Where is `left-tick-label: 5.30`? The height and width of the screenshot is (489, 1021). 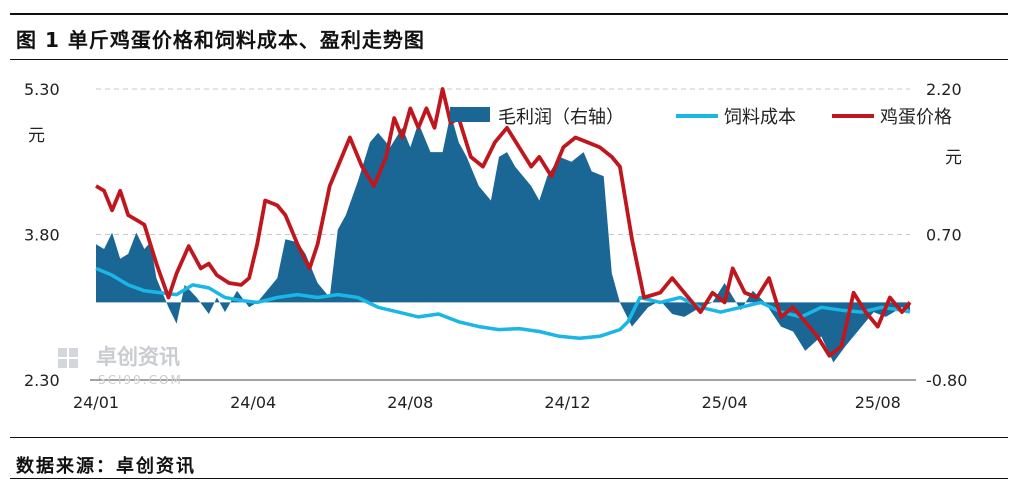 left-tick-label: 5.30 is located at coordinates (42, 89).